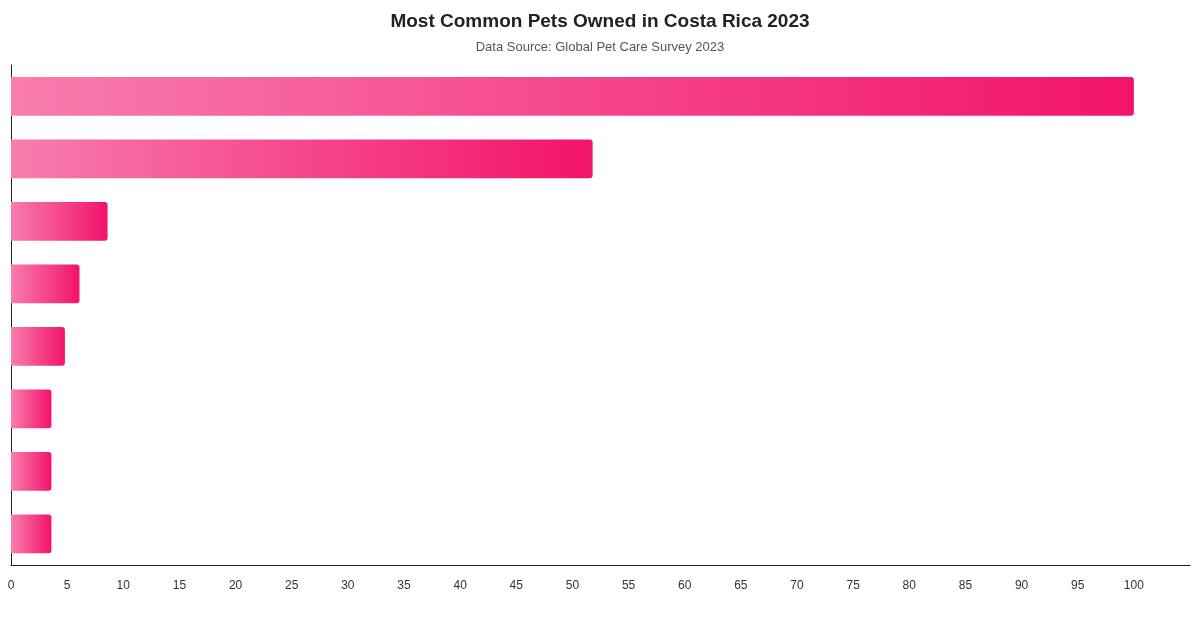 The height and width of the screenshot is (628, 1200). Describe the element at coordinates (516, 585) in the screenshot. I see `x-tick-label: 45` at that location.